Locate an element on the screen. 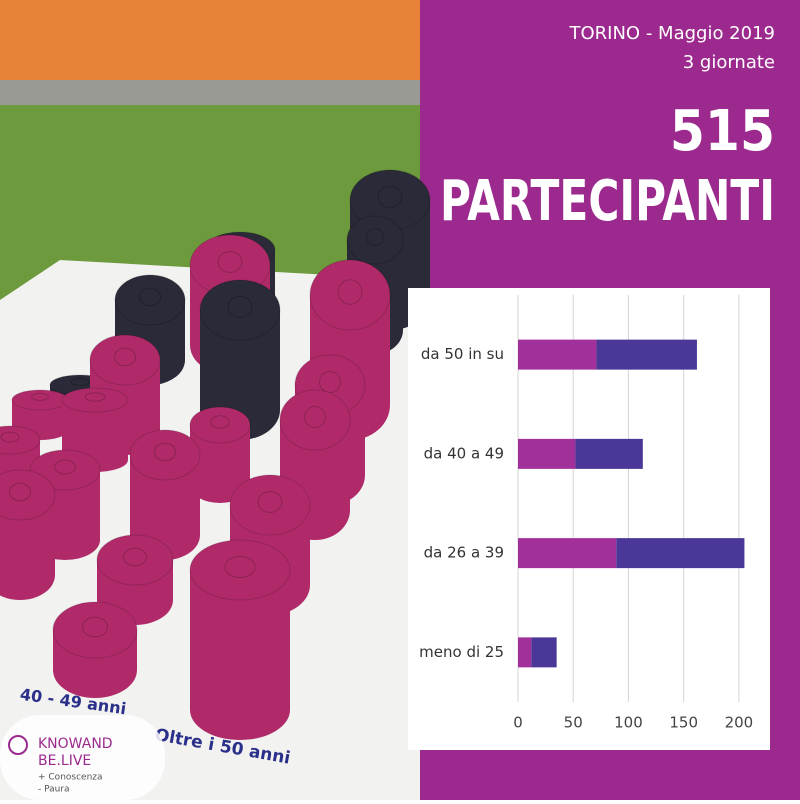  logo-icon is located at coordinates (18, 745).